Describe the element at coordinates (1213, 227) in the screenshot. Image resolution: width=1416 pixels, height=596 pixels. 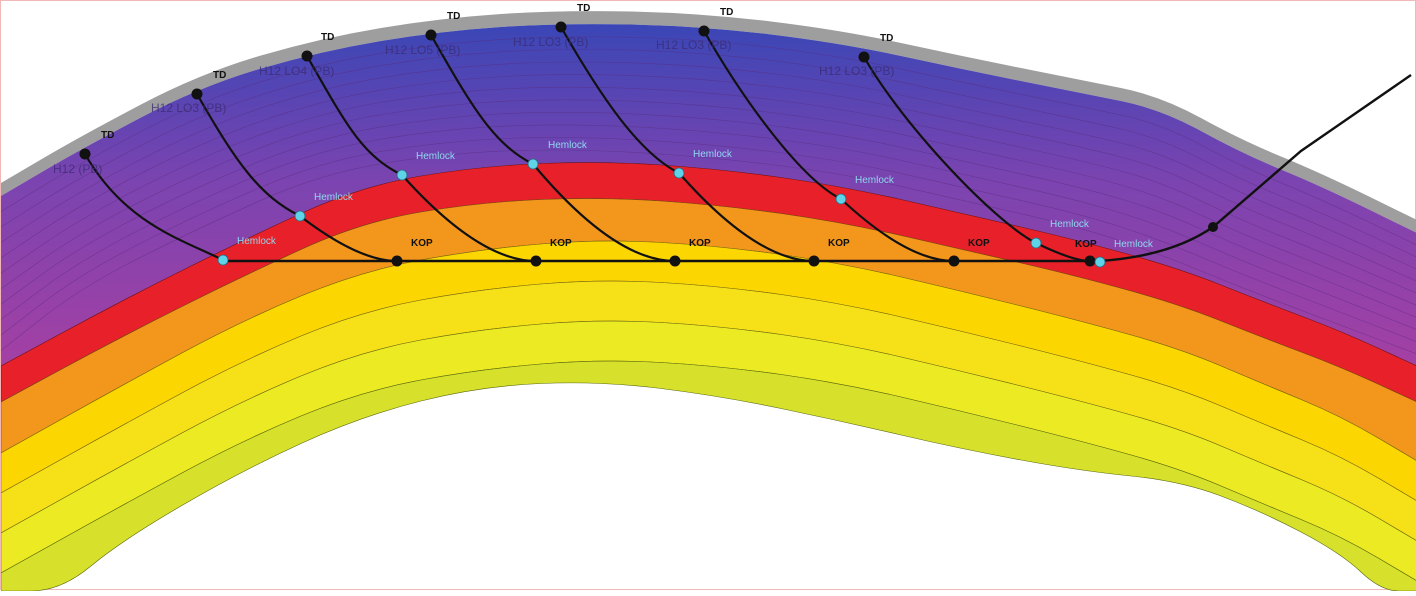
I see `well-point-marker` at that location.